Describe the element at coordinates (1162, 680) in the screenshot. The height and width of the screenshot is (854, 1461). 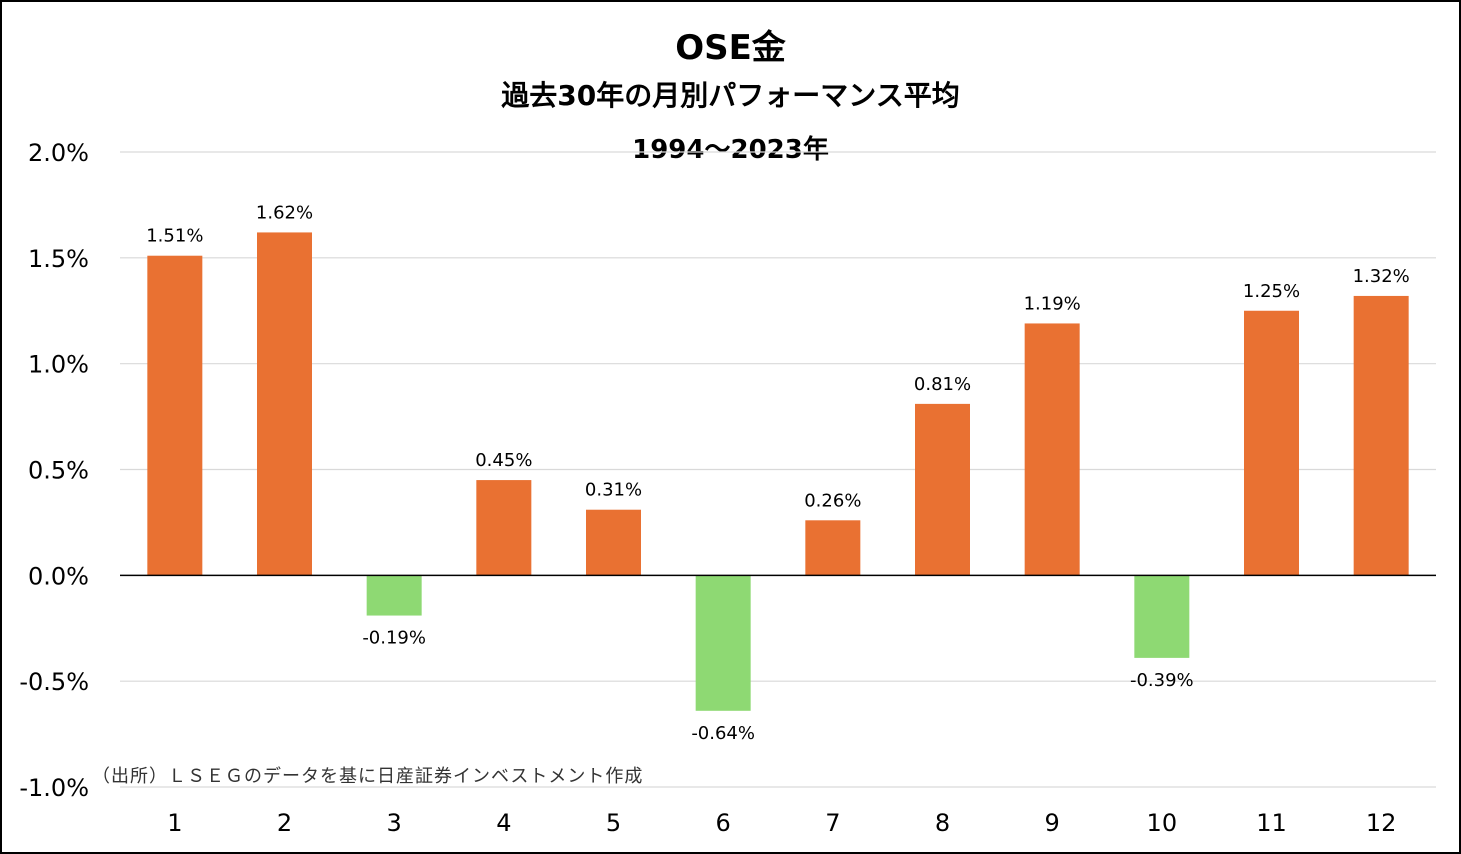
I see `data-label: -0.39%` at that location.